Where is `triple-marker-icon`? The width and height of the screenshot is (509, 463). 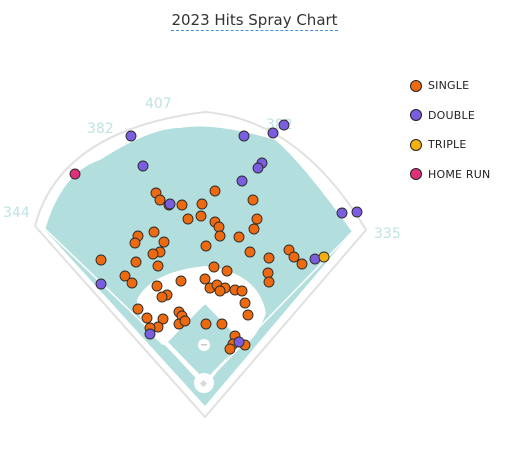 triple-marker-icon is located at coordinates (416, 144).